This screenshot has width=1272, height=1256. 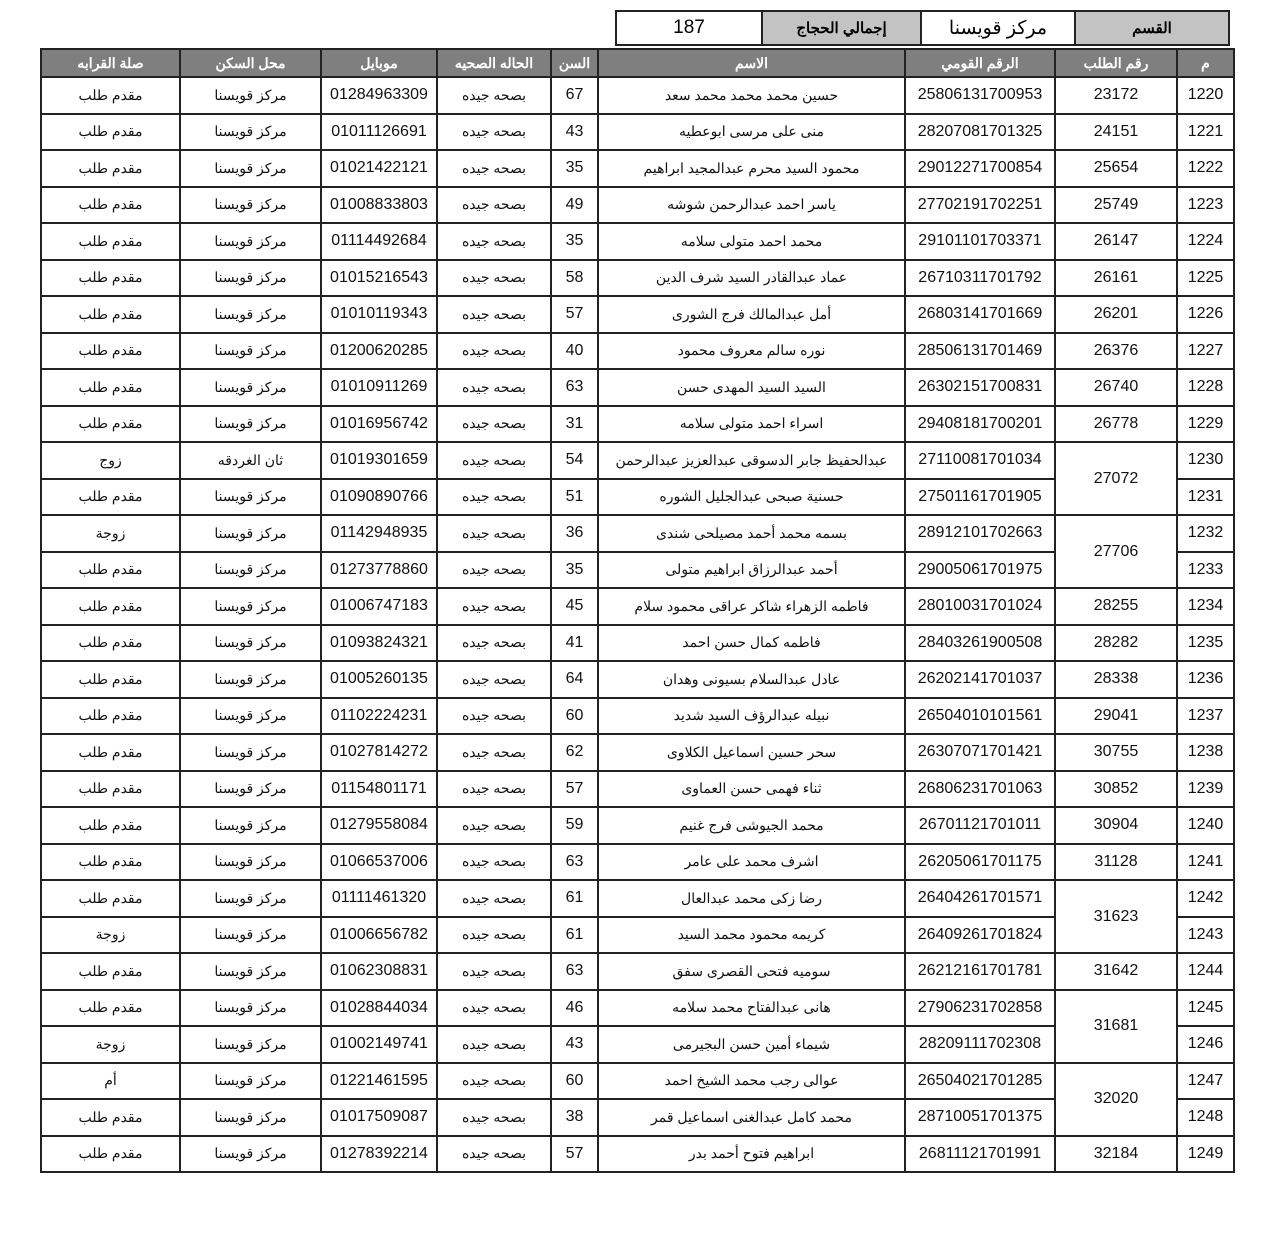 What do you see at coordinates (574, 715) in the screenshot?
I see `cell-age: 60` at bounding box center [574, 715].